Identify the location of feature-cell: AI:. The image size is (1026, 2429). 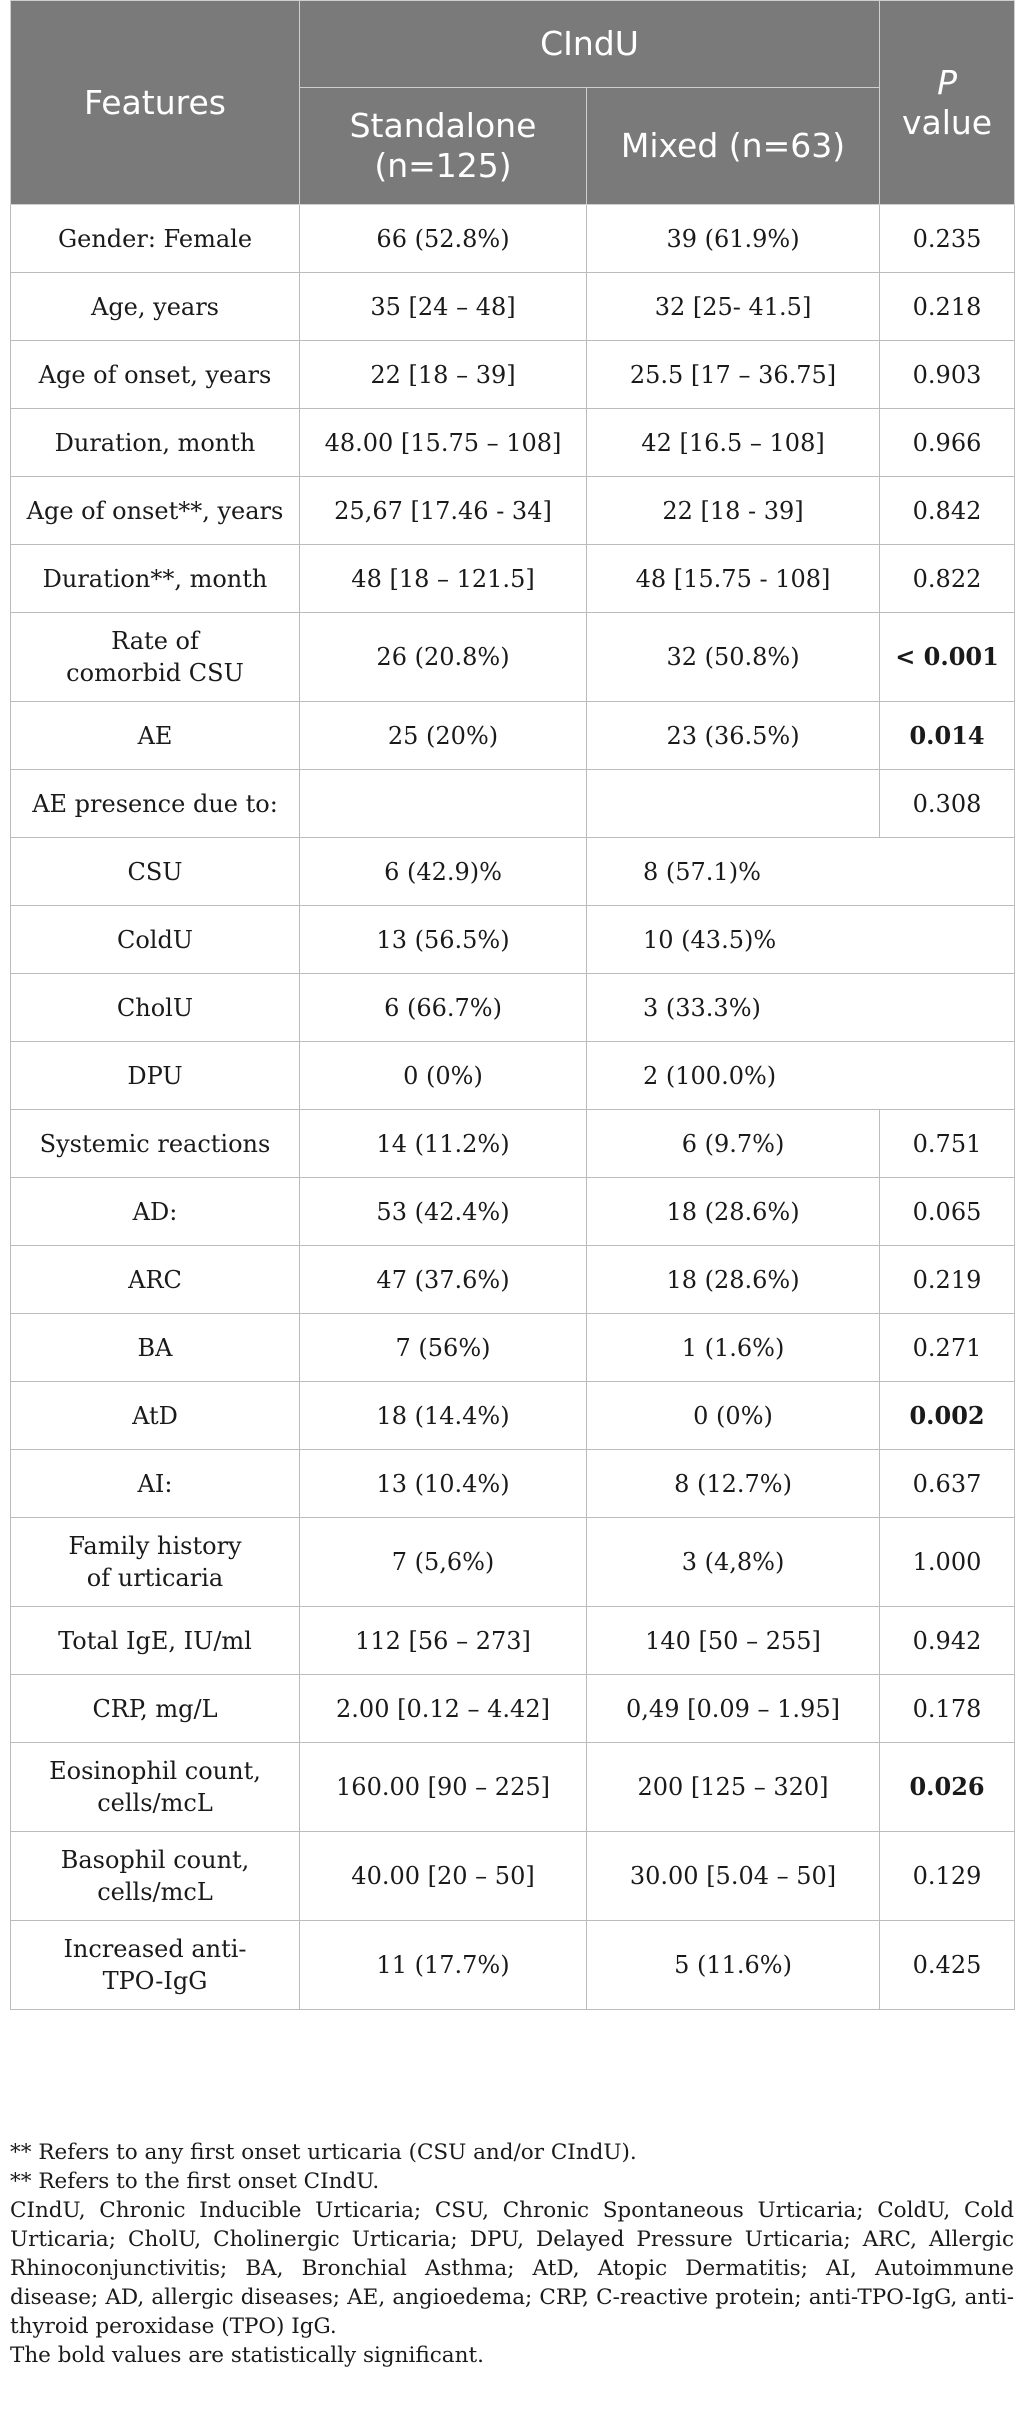
(155, 1483).